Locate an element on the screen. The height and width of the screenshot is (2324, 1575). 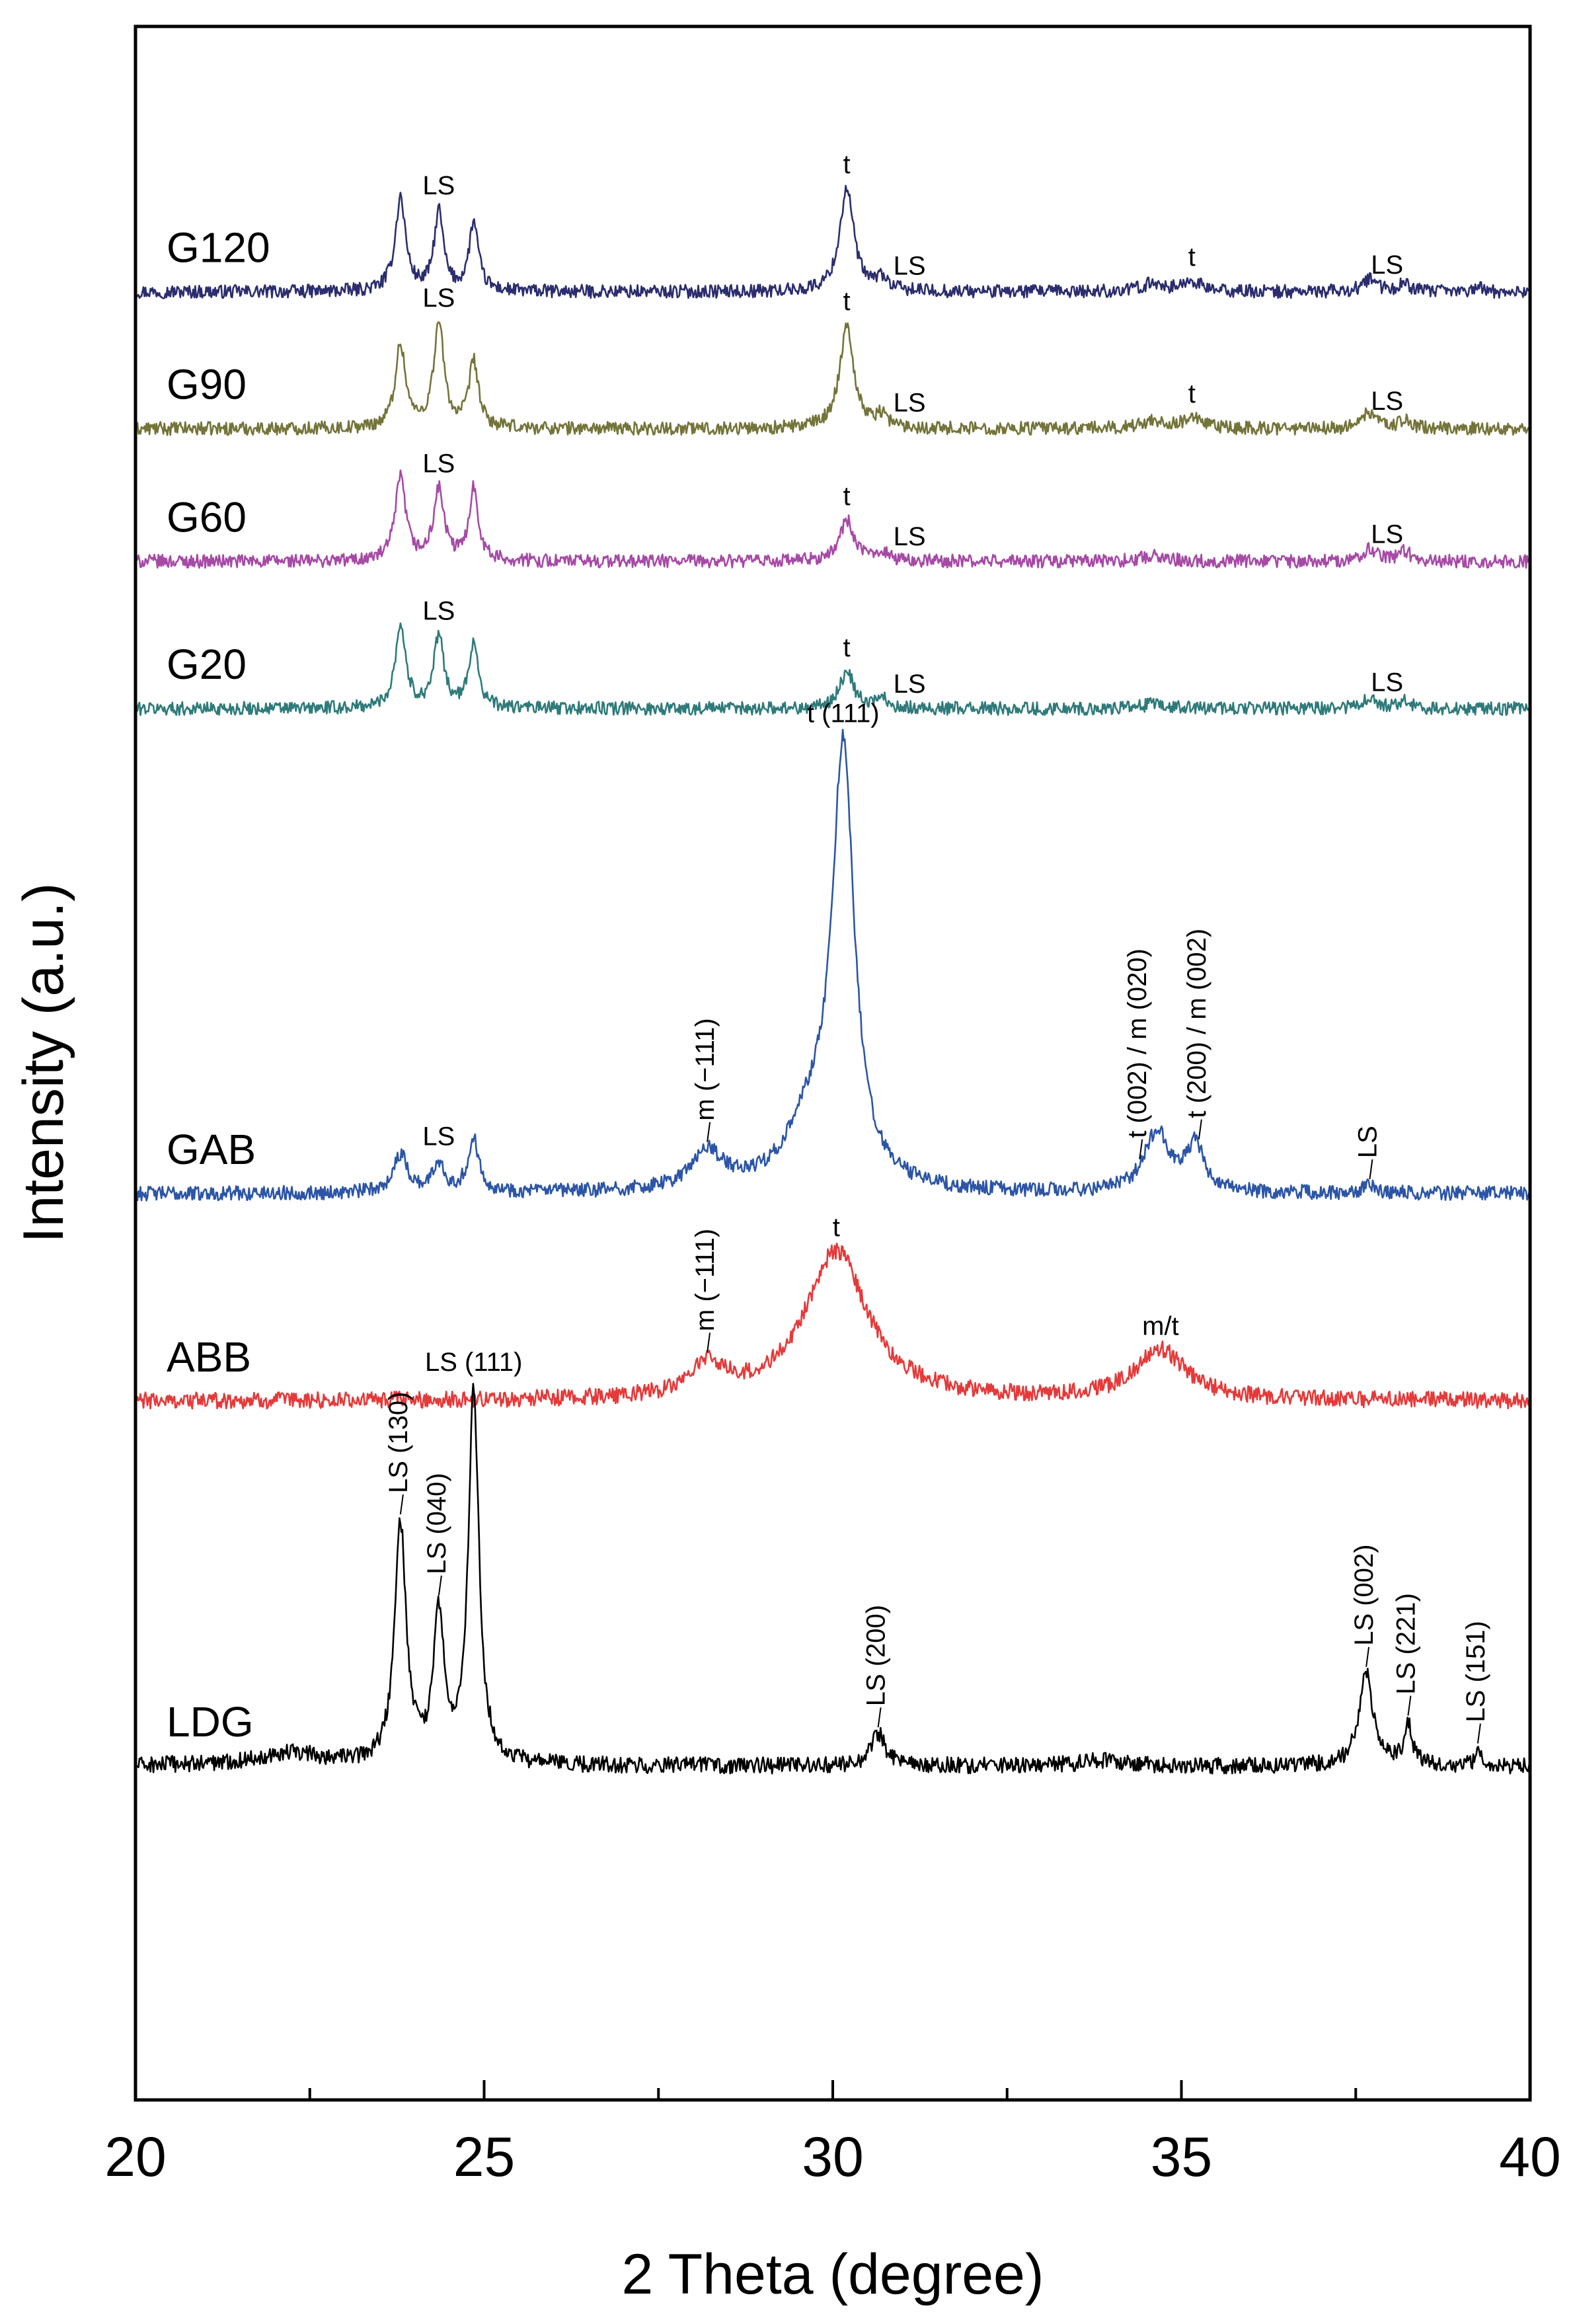
peak-label-gab-22: t (200) / m (002) is located at coordinates (1196, 1023).